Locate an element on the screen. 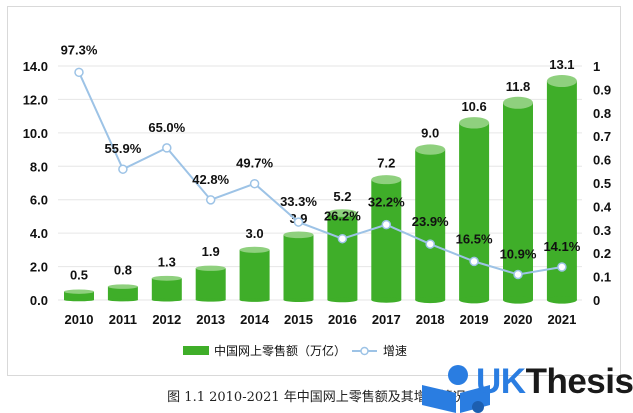 Image resolution: width=633 pixels, height=413 pixels. growth-value-label: 16.5% is located at coordinates (474, 238).